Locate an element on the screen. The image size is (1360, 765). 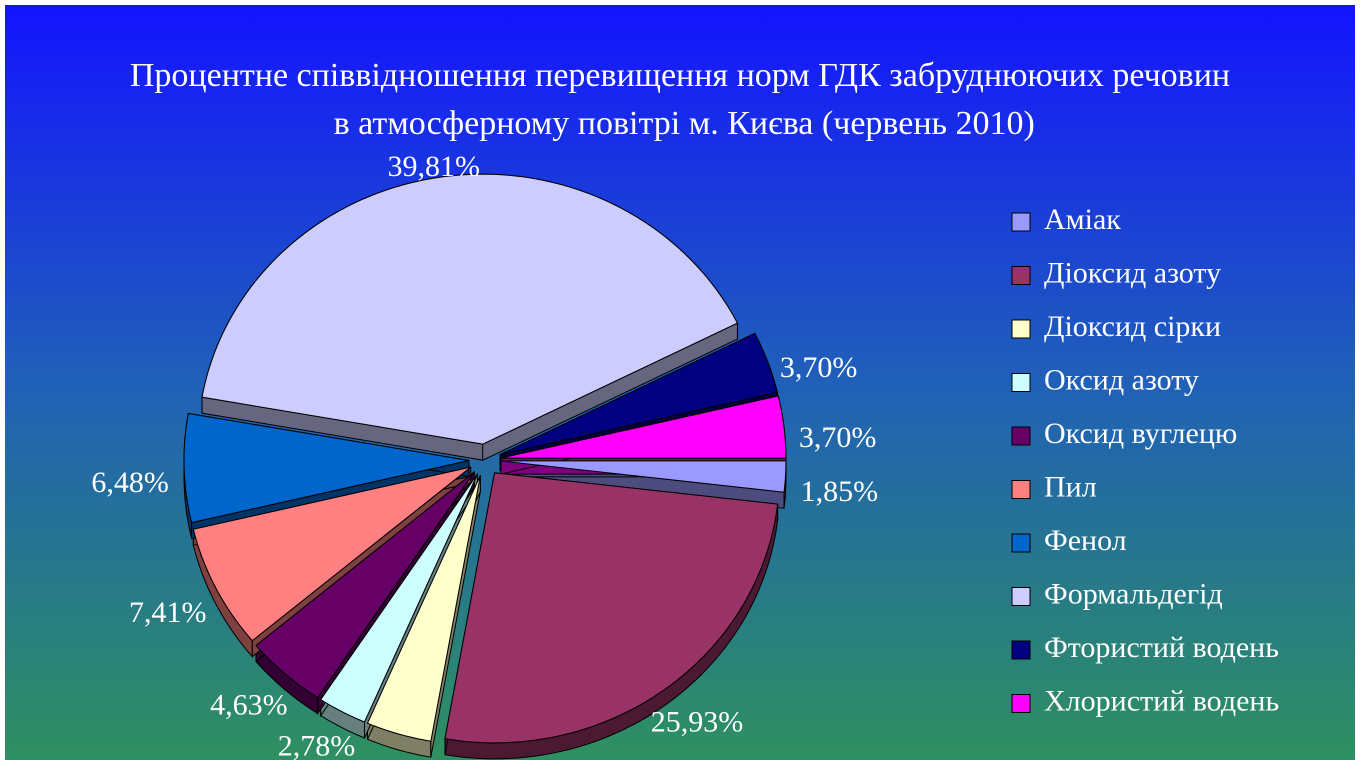
legend-label: Пил is located at coordinates (1070, 486).